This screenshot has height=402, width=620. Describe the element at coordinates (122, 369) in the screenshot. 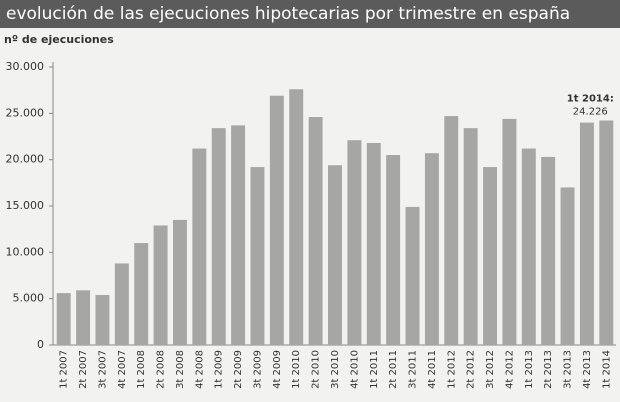

I see `x-tick-label: 4t 2007` at that location.